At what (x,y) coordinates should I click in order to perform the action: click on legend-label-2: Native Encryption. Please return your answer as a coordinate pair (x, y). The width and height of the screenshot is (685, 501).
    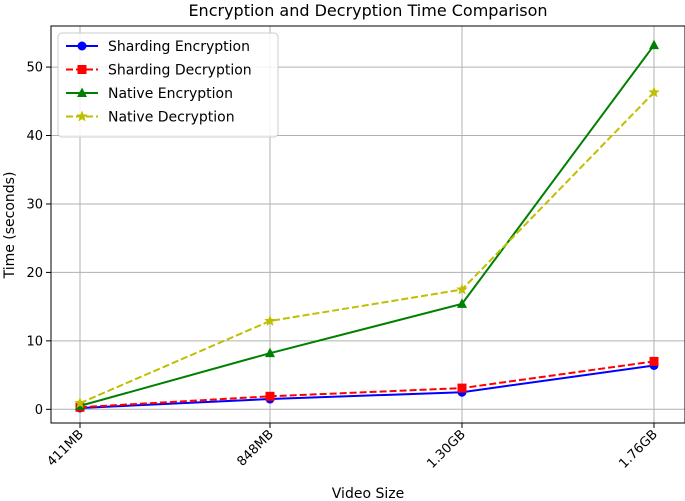
    Looking at the image, I should click on (170, 94).